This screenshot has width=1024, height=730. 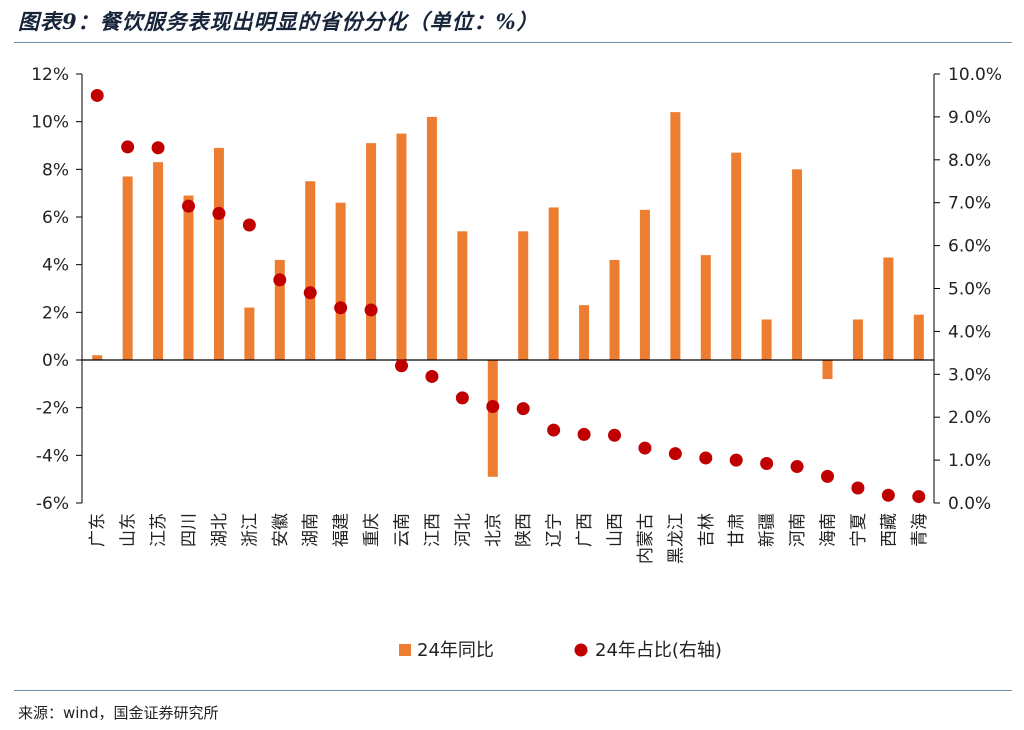 What do you see at coordinates (523, 409) in the screenshot?
I see `dot-陕西` at bounding box center [523, 409].